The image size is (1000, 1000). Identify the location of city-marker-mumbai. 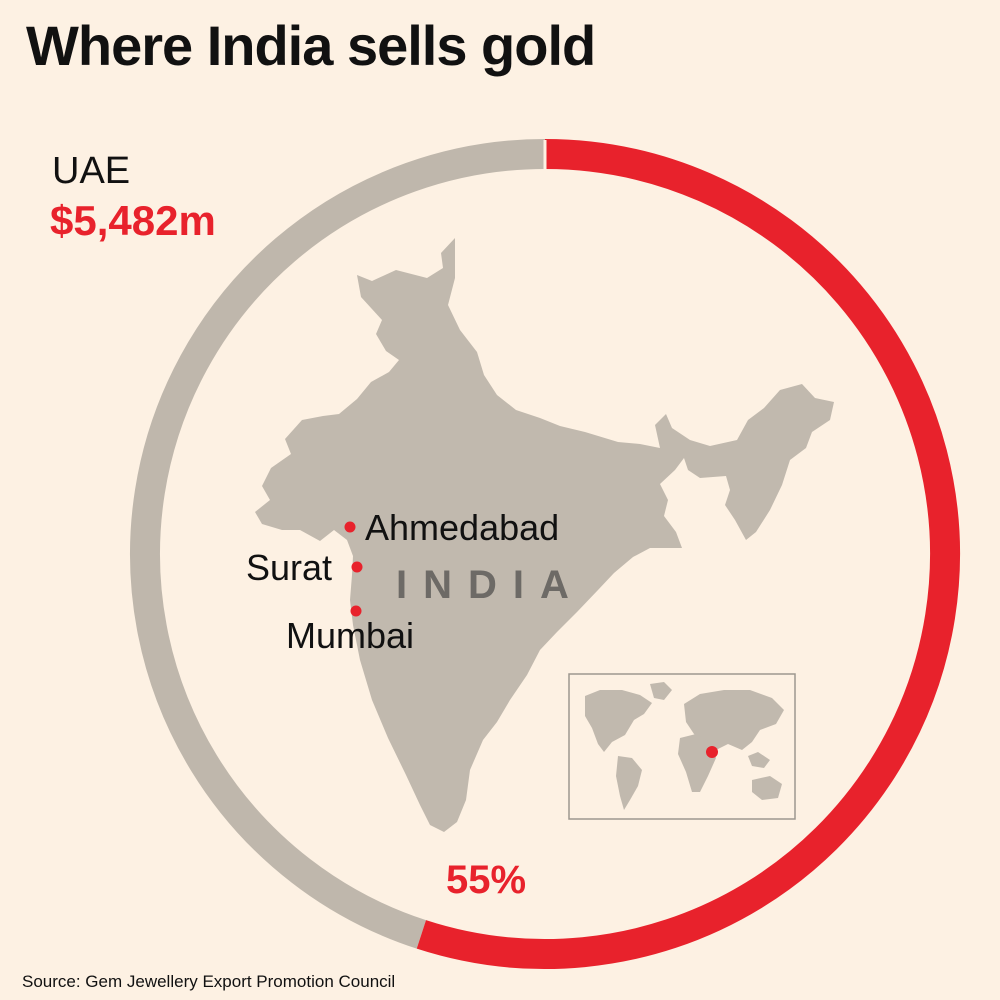
(356, 611).